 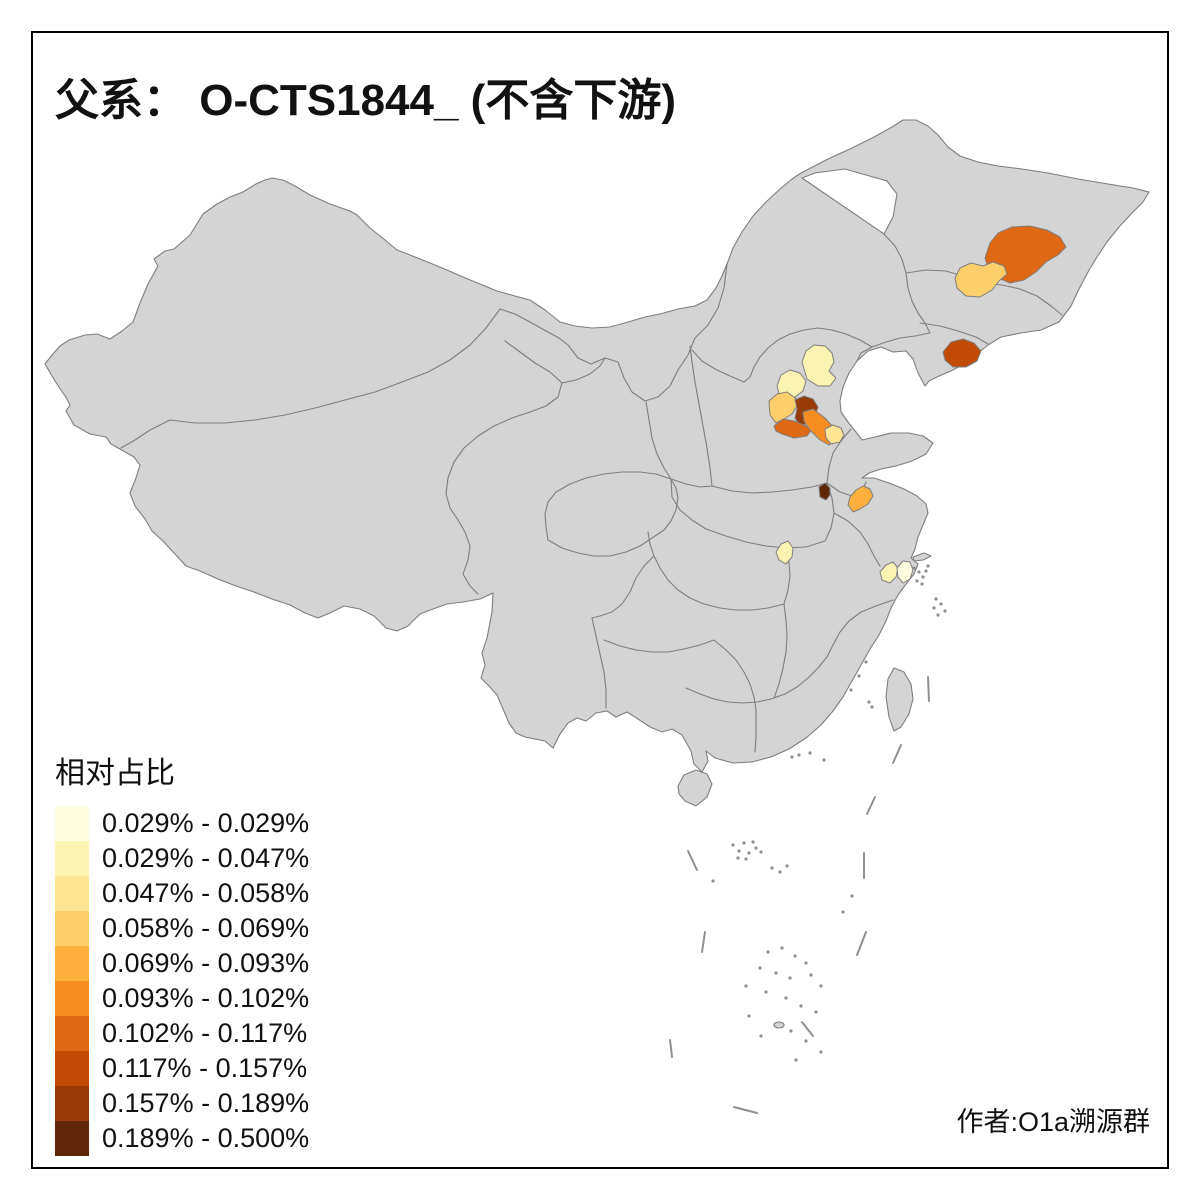 I want to click on taiwan-island, so click(x=899, y=699).